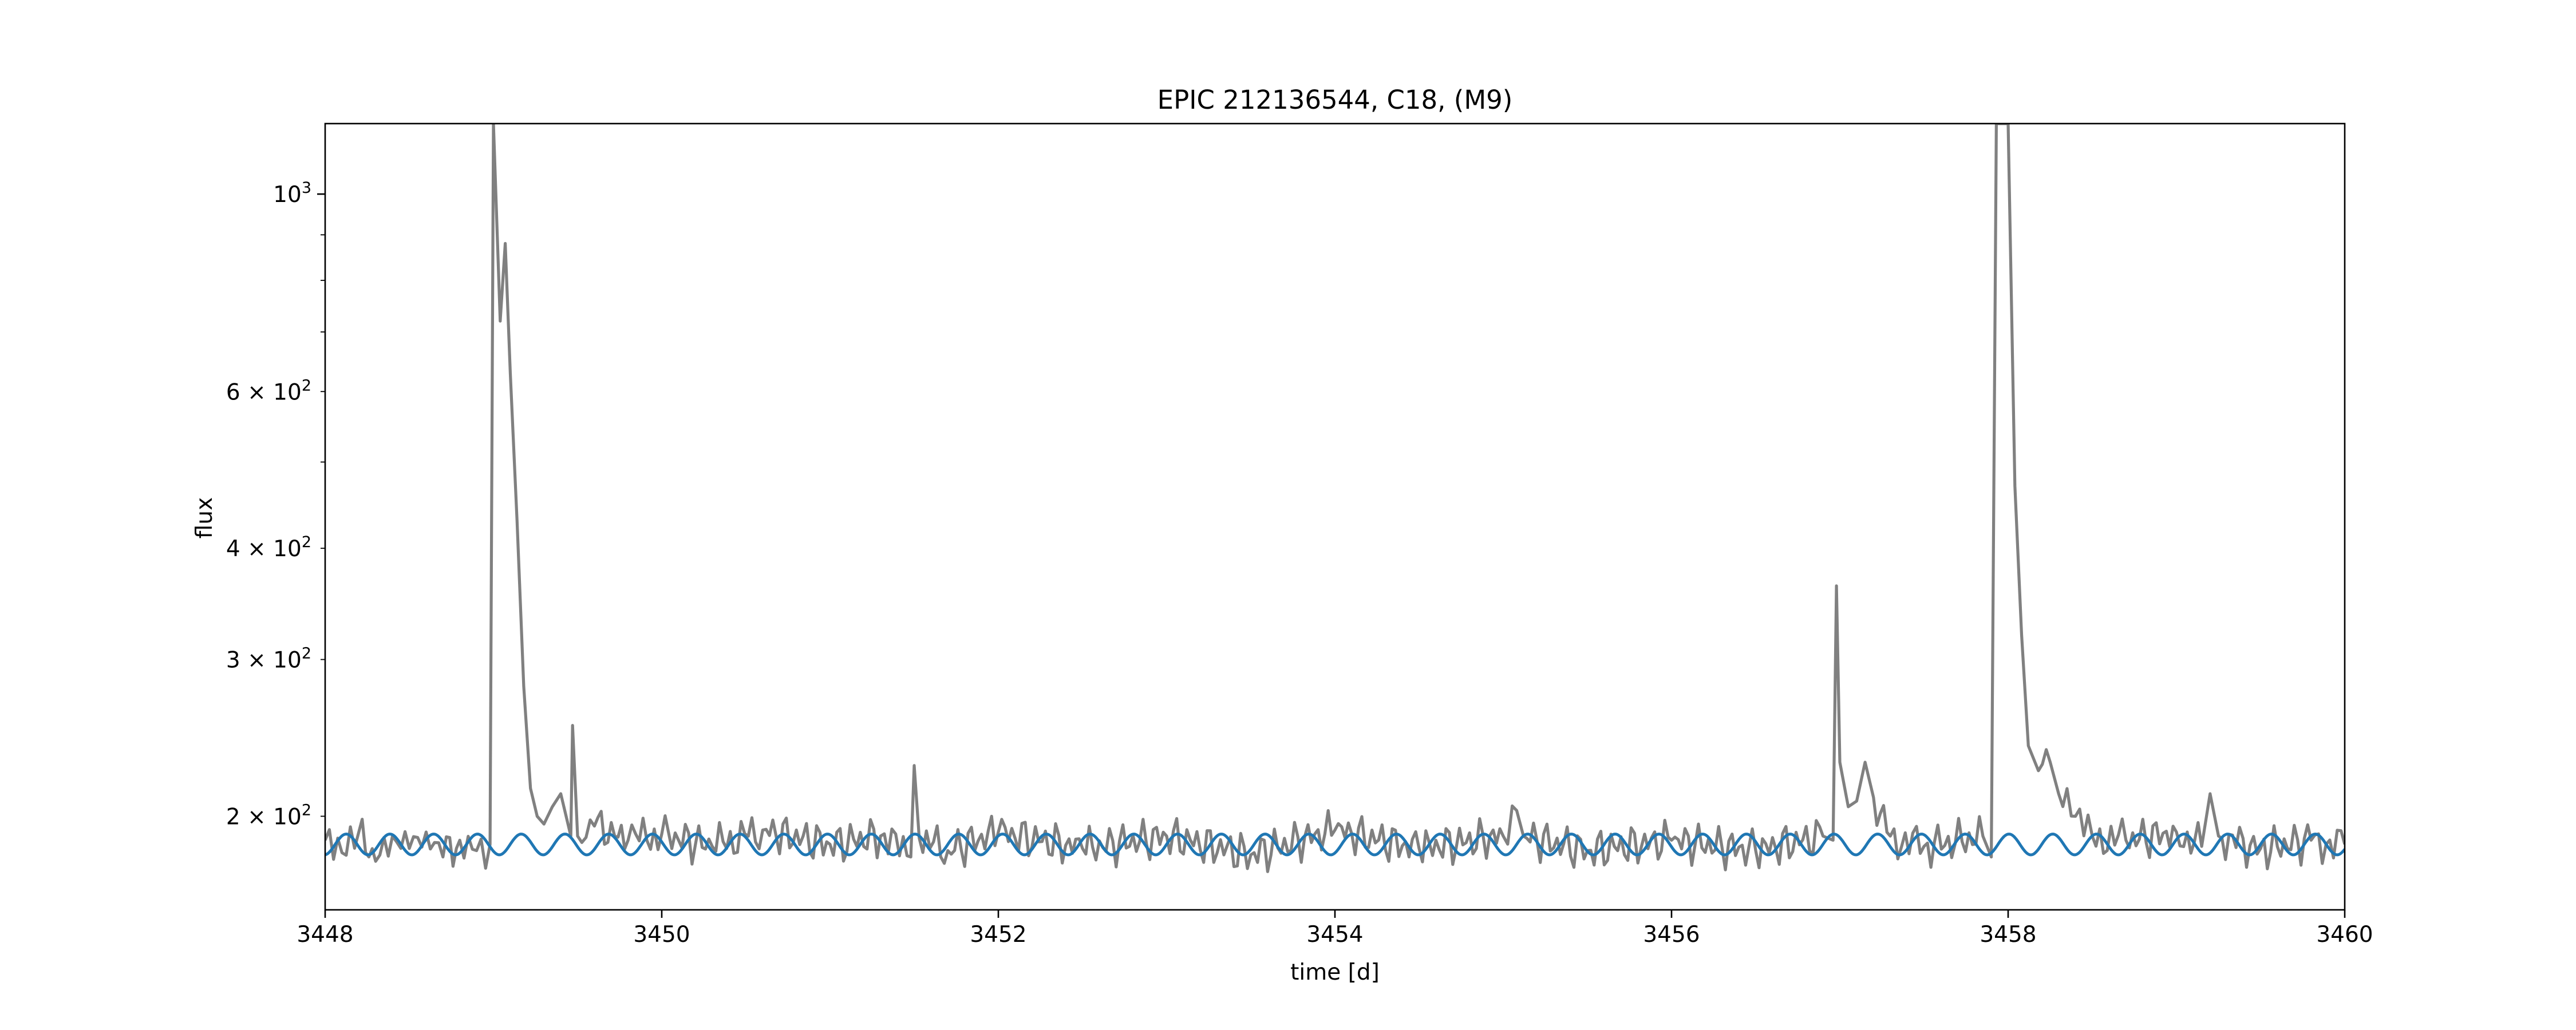  What do you see at coordinates (998, 935) in the screenshot?
I see `x-tick-label: 3452` at bounding box center [998, 935].